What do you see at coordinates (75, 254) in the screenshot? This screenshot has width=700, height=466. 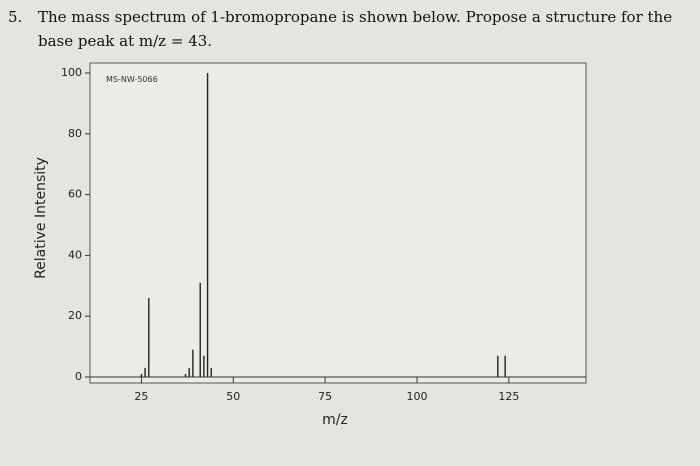 I see `y-tick-label: 40` at bounding box center [75, 254].